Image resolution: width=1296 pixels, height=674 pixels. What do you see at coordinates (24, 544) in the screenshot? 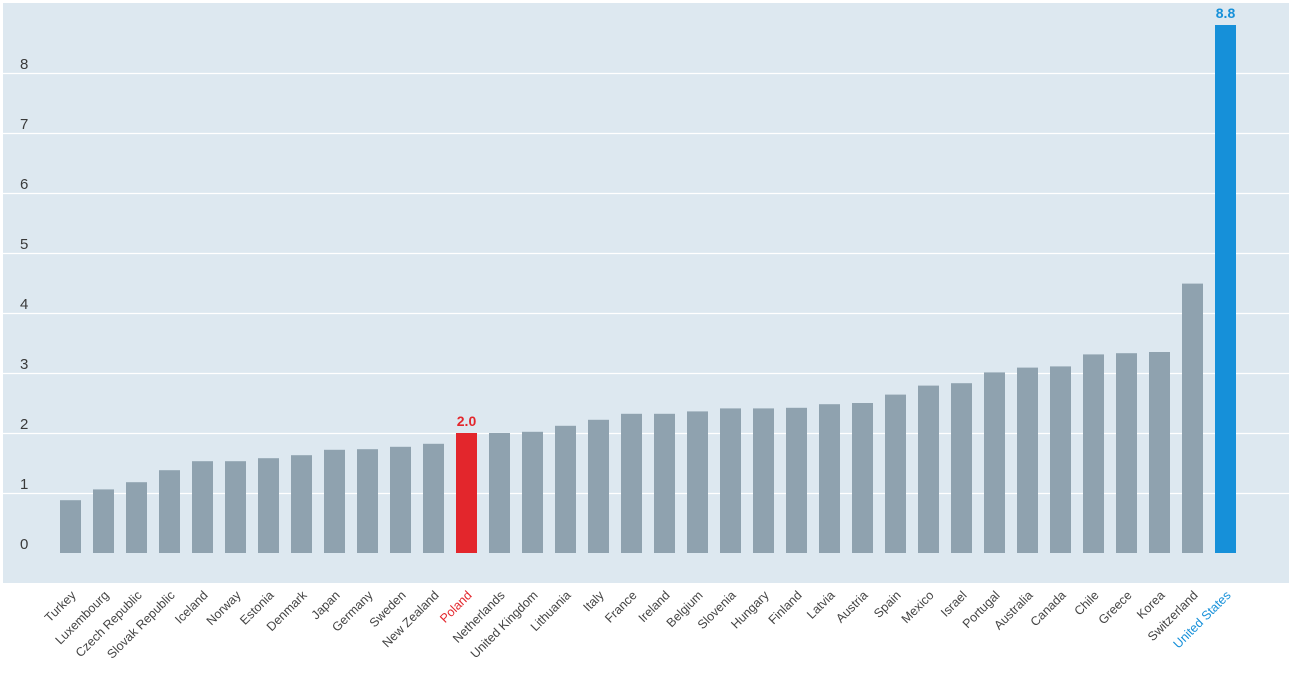
I see `y-tick-label: 0` at bounding box center [24, 544].